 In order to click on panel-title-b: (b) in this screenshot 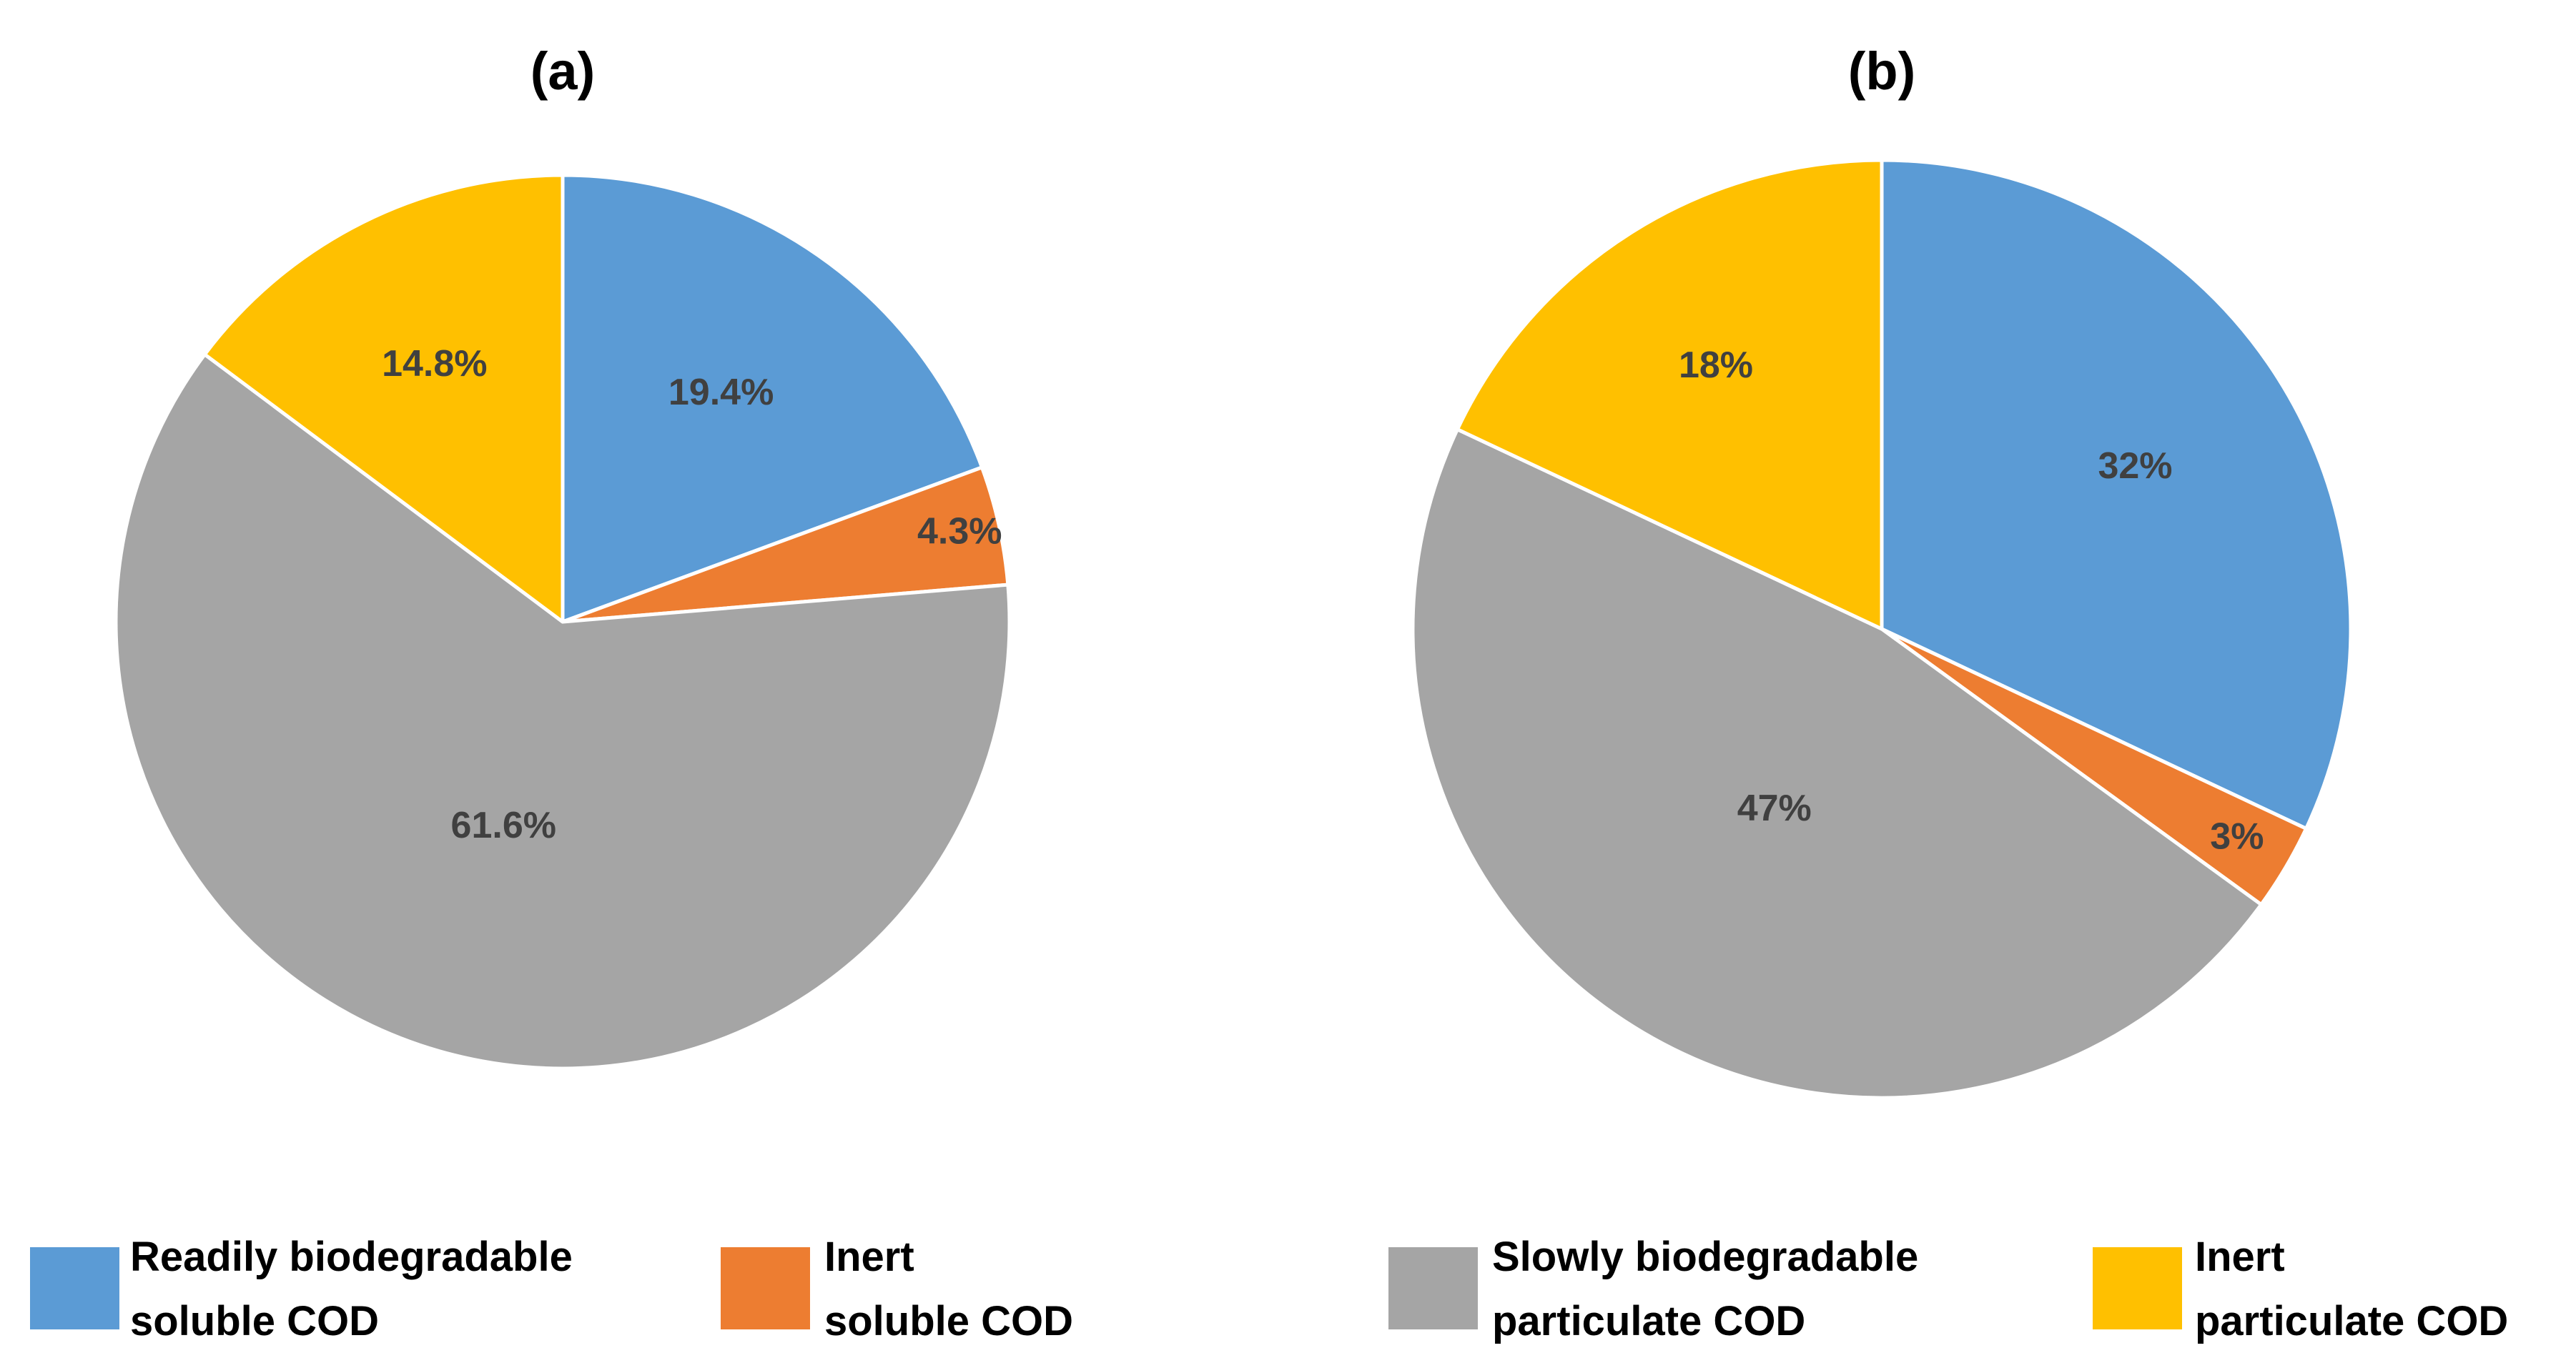, I will do `click(1882, 71)`.